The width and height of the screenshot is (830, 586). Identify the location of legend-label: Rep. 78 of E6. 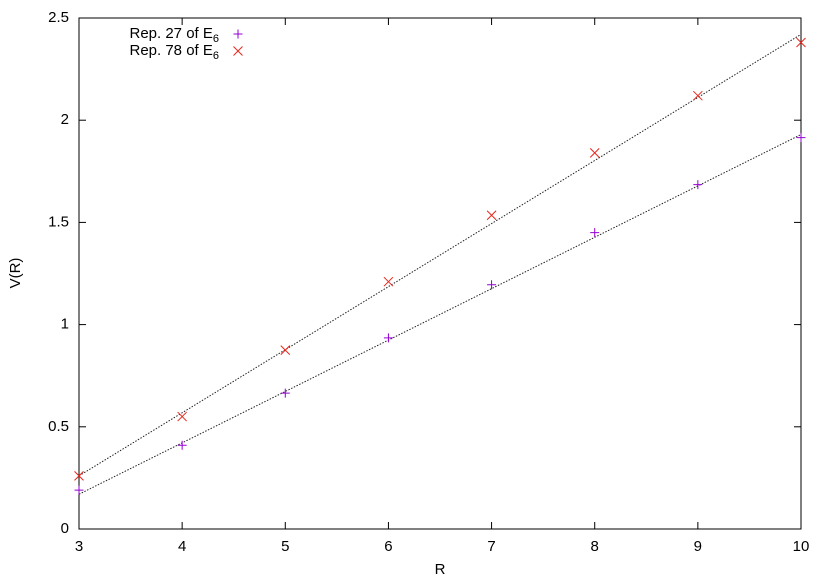
(174, 52).